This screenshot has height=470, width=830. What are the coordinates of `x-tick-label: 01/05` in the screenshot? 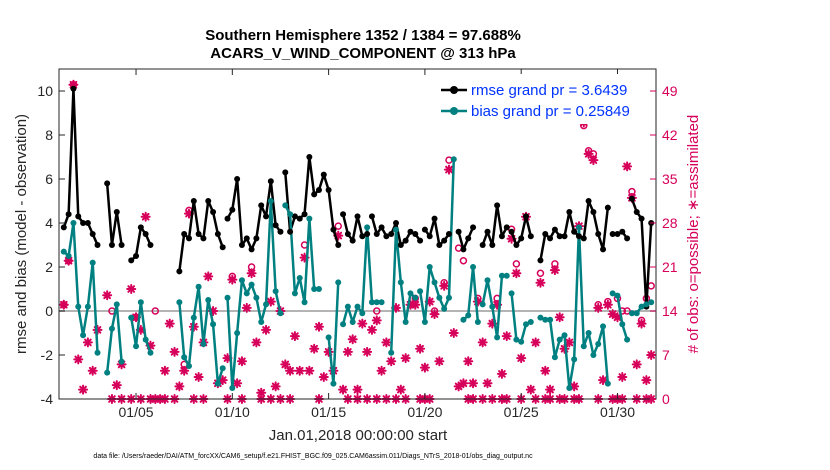 It's located at (136, 412).